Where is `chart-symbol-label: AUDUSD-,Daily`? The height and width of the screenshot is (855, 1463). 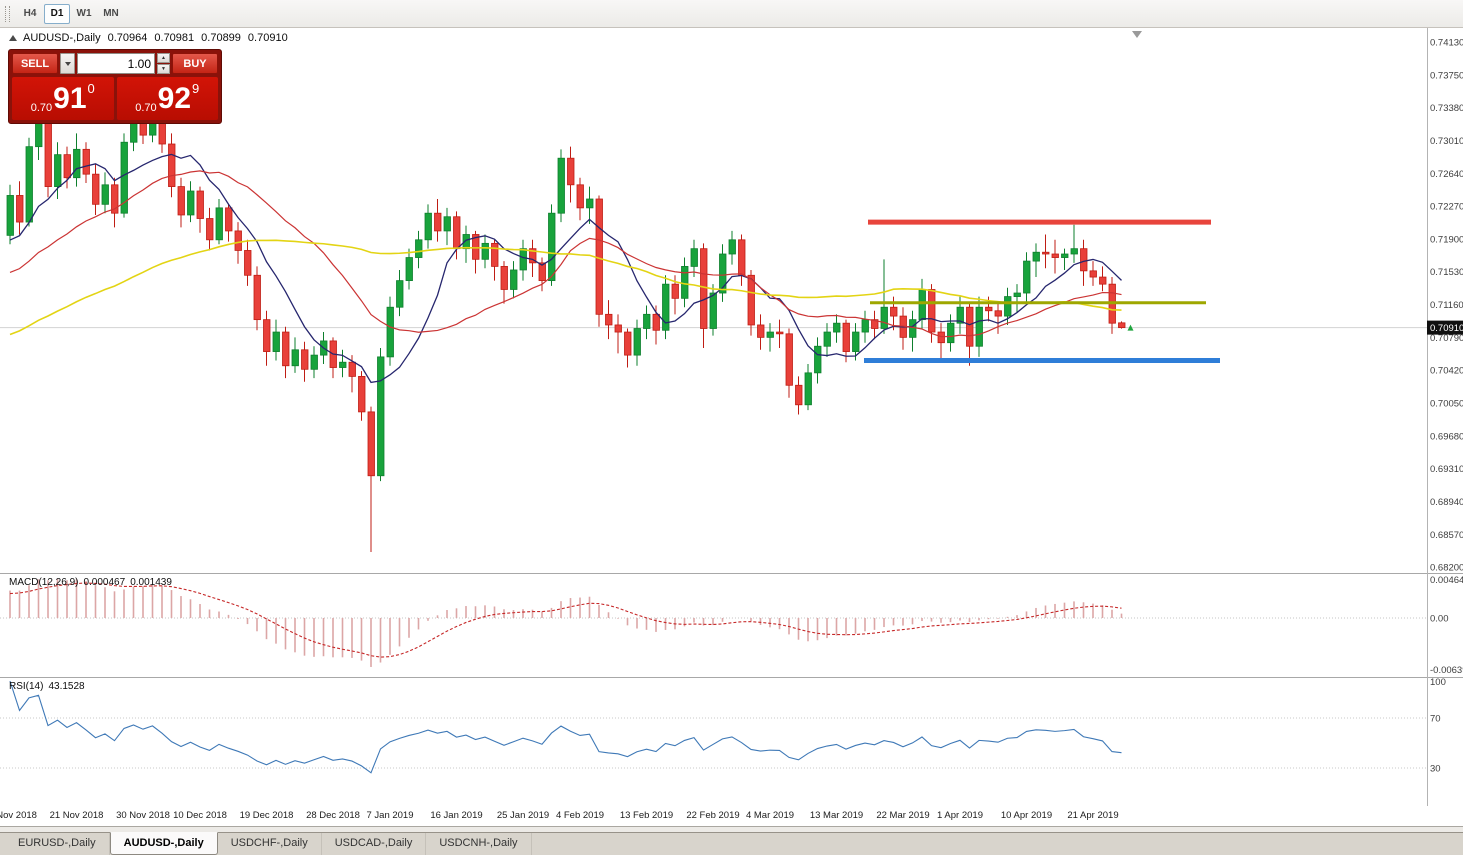 chart-symbol-label: AUDUSD-,Daily is located at coordinates (62, 38).